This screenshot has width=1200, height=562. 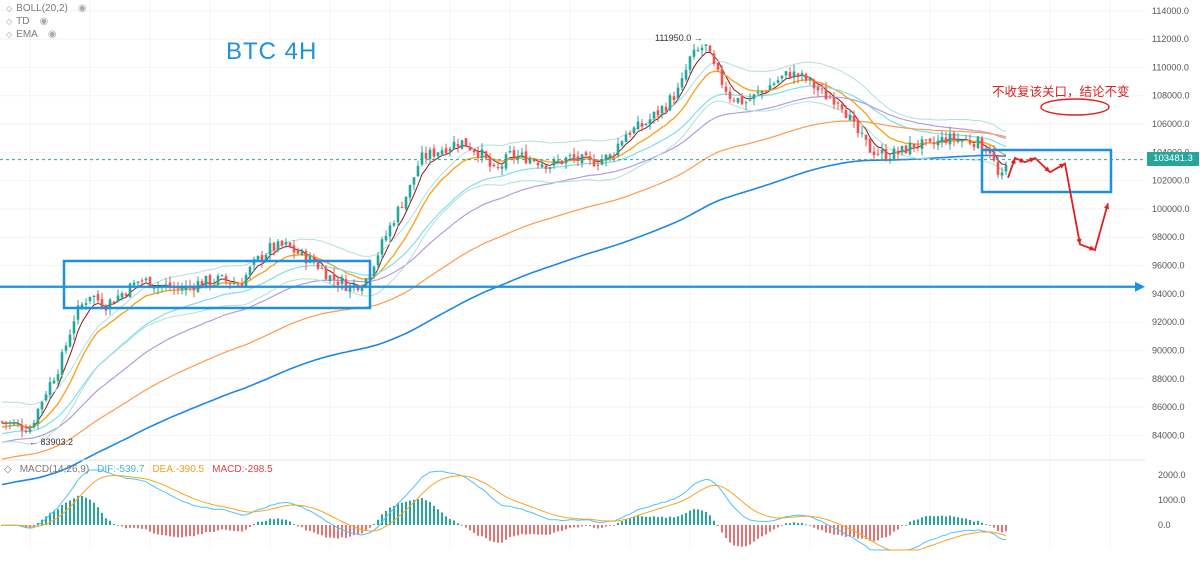 I want to click on legend-td: ◇ TD ◉, so click(x=27, y=21).